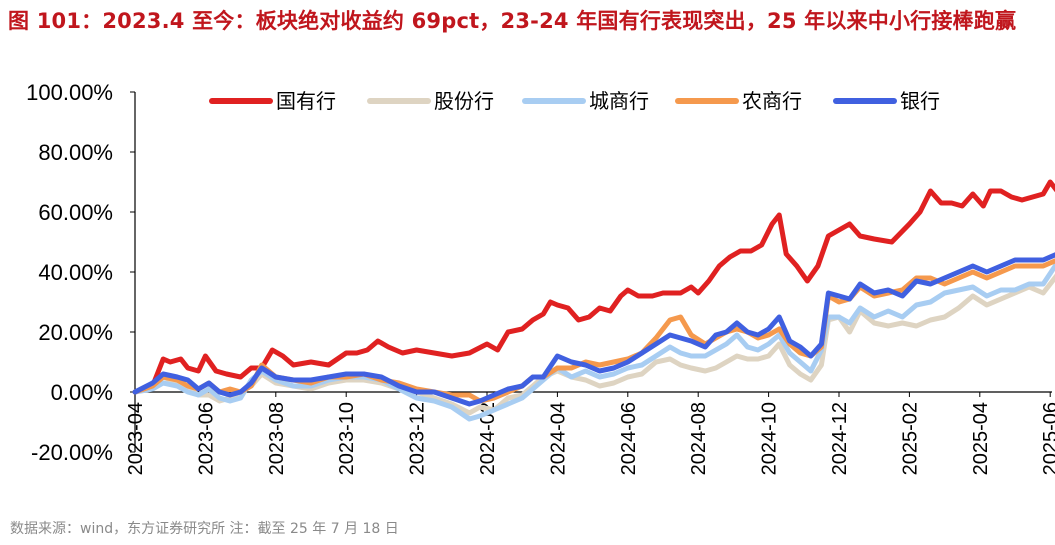 The image size is (1055, 545). I want to click on x-tick-label: 2024-08, so click(699, 438).